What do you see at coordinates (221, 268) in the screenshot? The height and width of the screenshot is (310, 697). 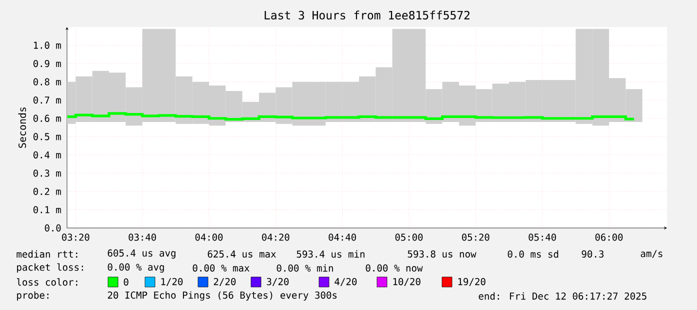 I see `text: 0.00 % max` at bounding box center [221, 268].